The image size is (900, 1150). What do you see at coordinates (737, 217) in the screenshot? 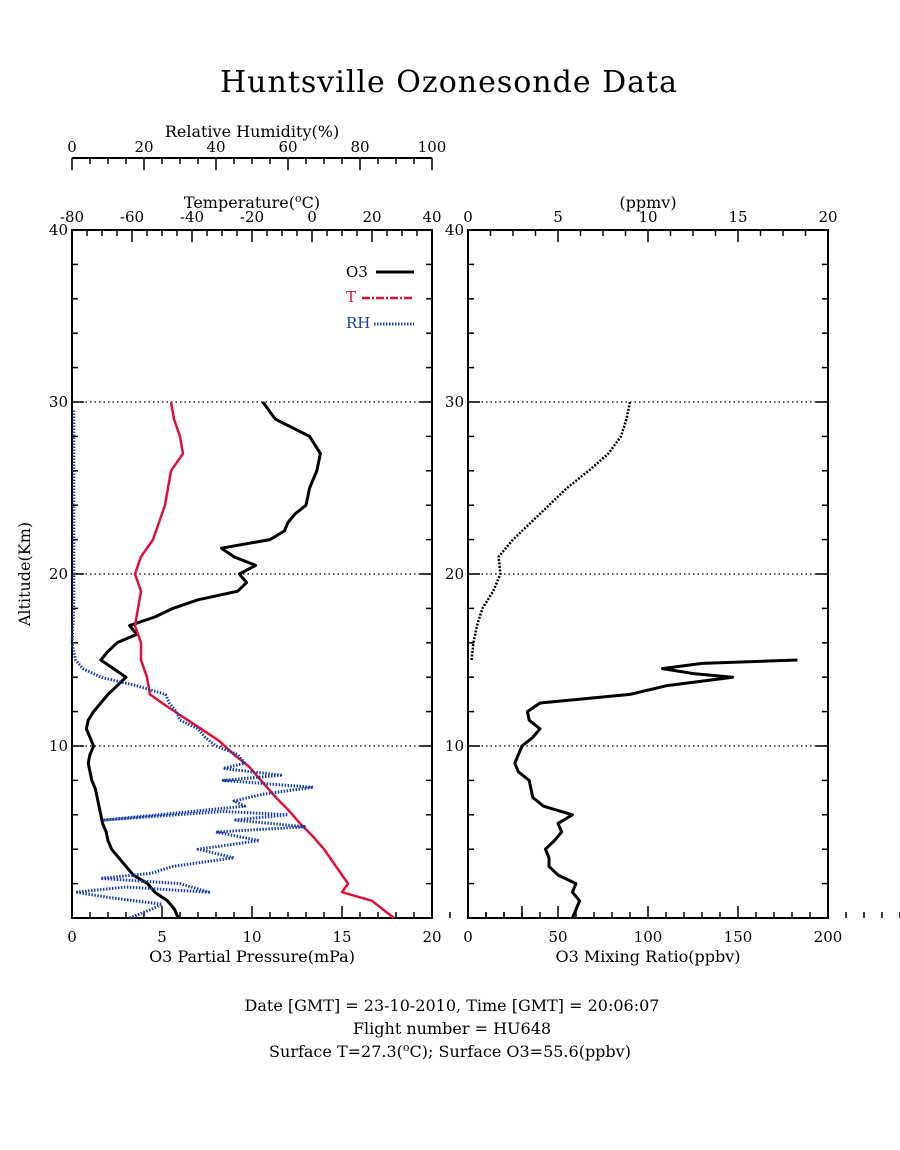
I see `top-x-tick-label: 15` at bounding box center [737, 217].